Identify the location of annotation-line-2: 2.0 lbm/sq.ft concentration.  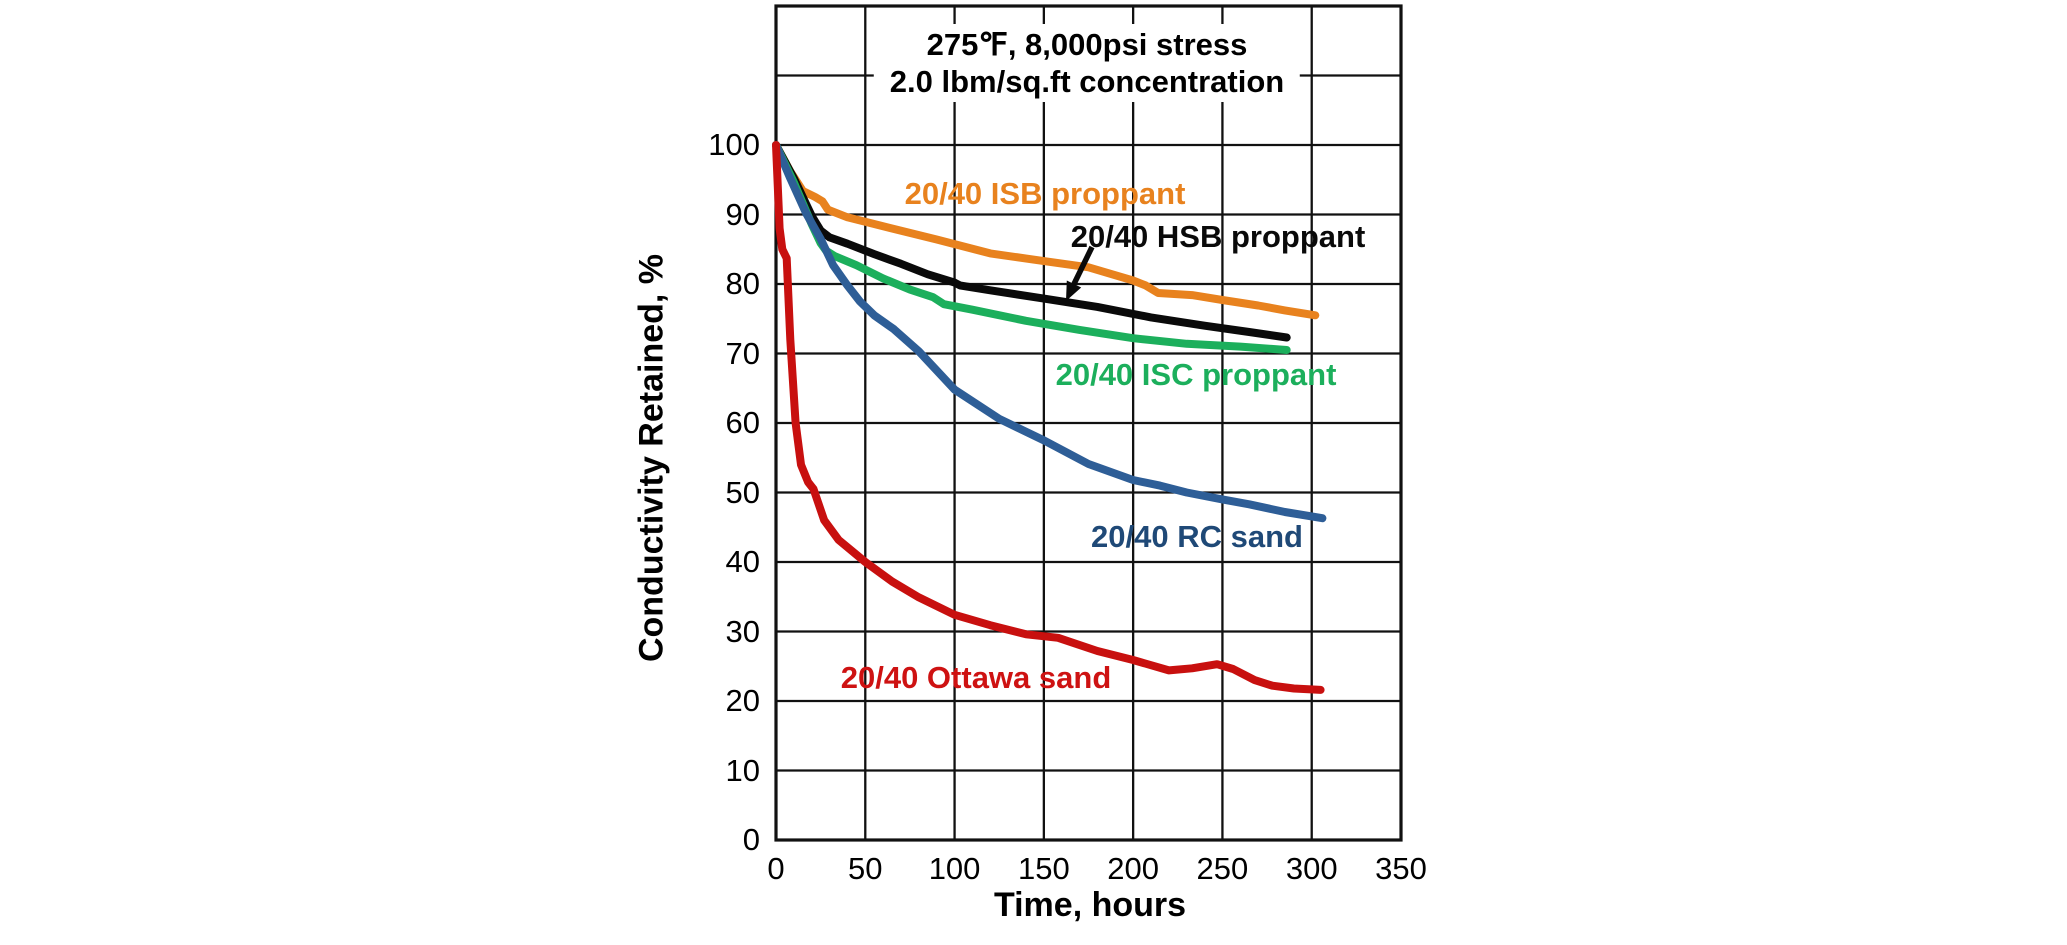
(1087, 81).